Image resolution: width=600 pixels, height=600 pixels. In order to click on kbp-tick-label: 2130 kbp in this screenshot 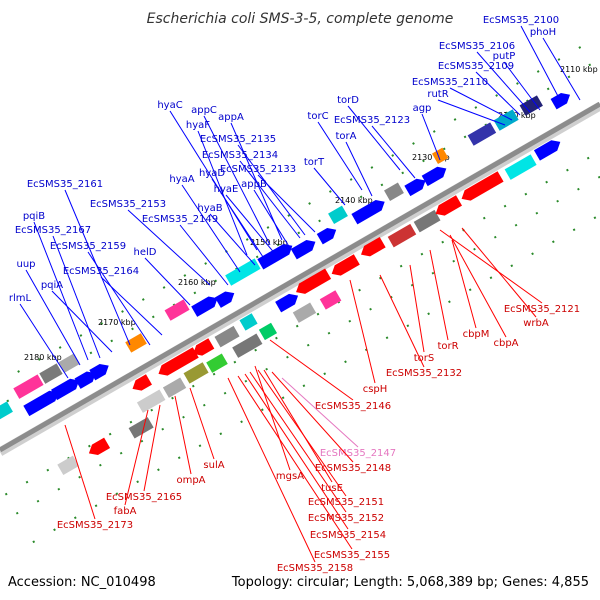, I will do `click(431, 157)`.